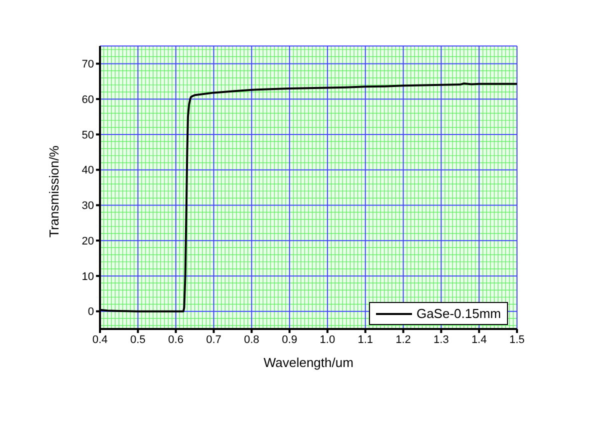  What do you see at coordinates (176, 340) in the screenshot?
I see `x-tick-label: 0.6` at bounding box center [176, 340].